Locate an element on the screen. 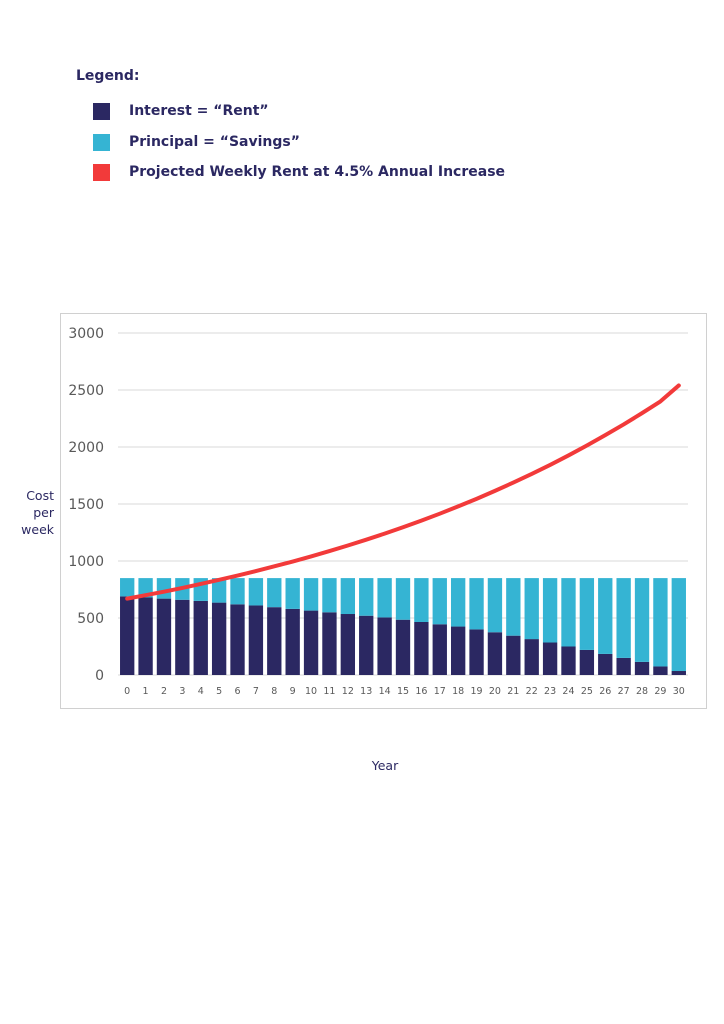  x-tick-label: 24 is located at coordinates (568, 691).